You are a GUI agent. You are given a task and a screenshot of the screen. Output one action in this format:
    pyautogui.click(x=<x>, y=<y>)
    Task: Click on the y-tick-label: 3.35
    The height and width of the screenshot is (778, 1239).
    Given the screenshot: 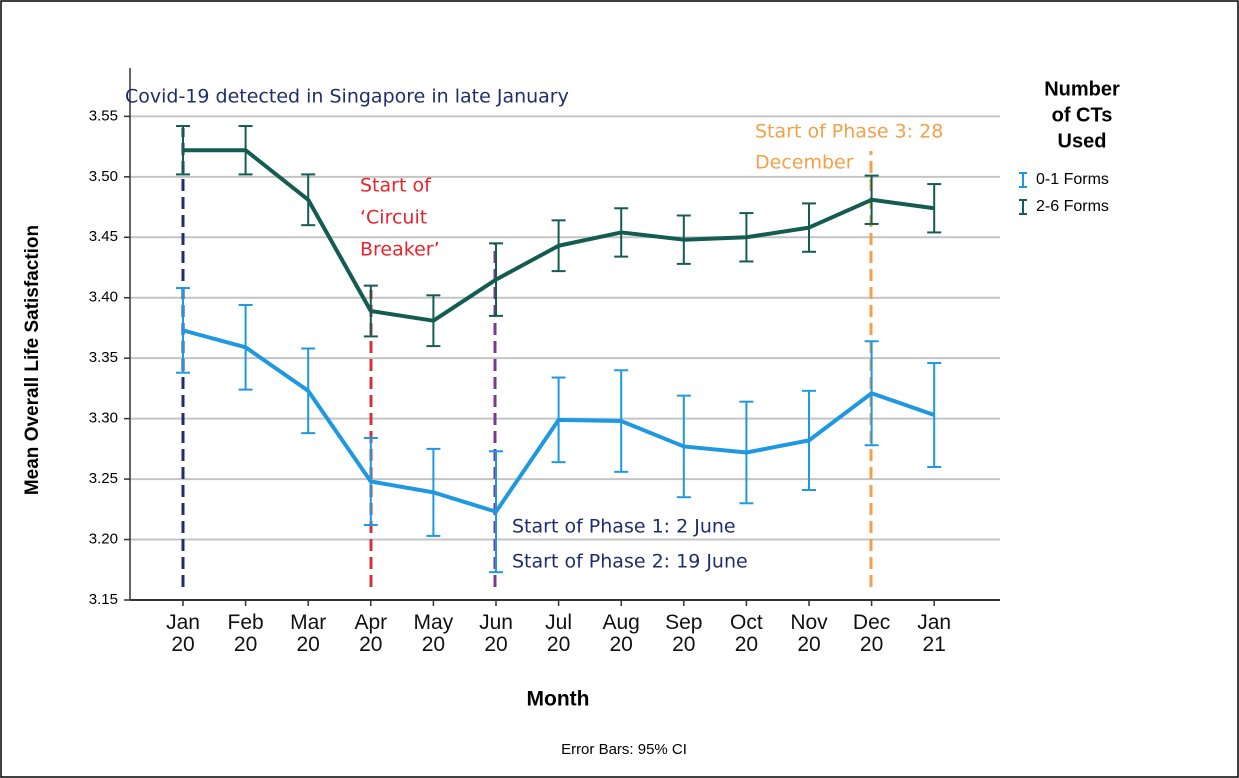 What is the action you would take?
    pyautogui.click(x=103, y=357)
    